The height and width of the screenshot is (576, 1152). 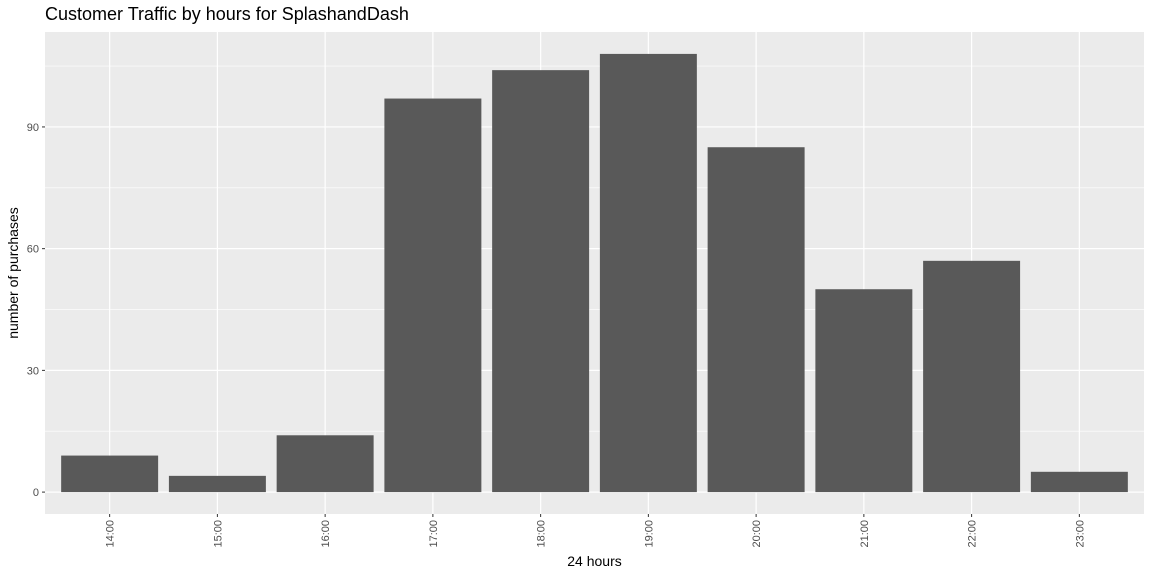 I want to click on x-tick-label: 19:00, so click(x=649, y=534).